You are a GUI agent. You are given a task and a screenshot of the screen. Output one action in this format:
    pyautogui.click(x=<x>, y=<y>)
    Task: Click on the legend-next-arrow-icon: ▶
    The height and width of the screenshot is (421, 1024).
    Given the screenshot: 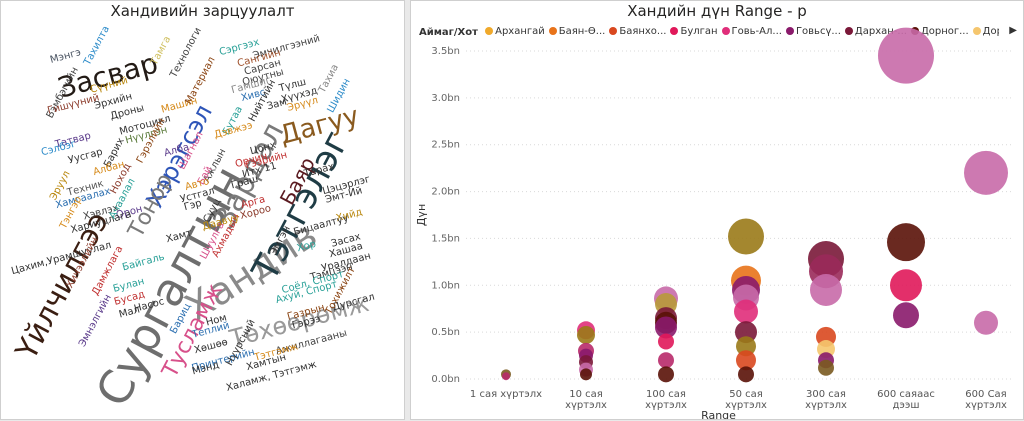 What is the action you would take?
    pyautogui.click(x=1013, y=30)
    